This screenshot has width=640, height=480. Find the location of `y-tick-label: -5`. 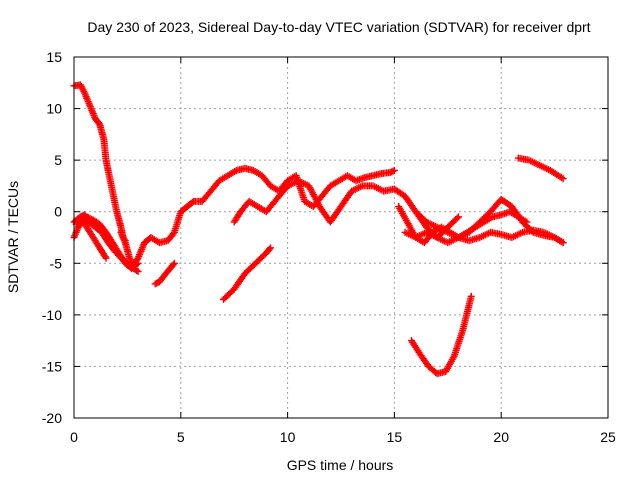

y-tick-label: -5 is located at coordinates (56, 263).